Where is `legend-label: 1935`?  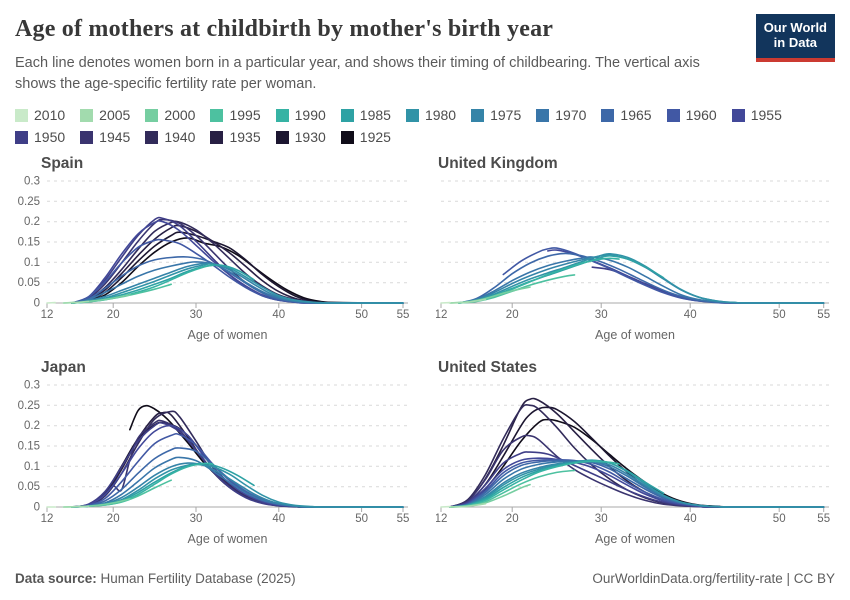
legend-label: 1935 is located at coordinates (245, 137).